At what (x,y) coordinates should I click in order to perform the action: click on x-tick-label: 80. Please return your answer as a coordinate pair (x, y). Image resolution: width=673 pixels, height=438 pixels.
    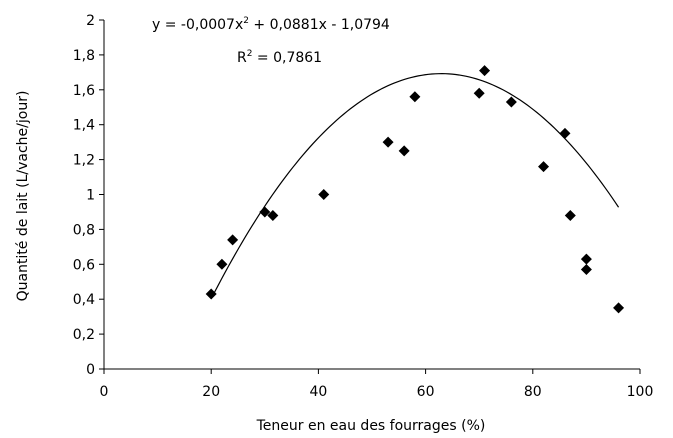
    Looking at the image, I should click on (533, 392).